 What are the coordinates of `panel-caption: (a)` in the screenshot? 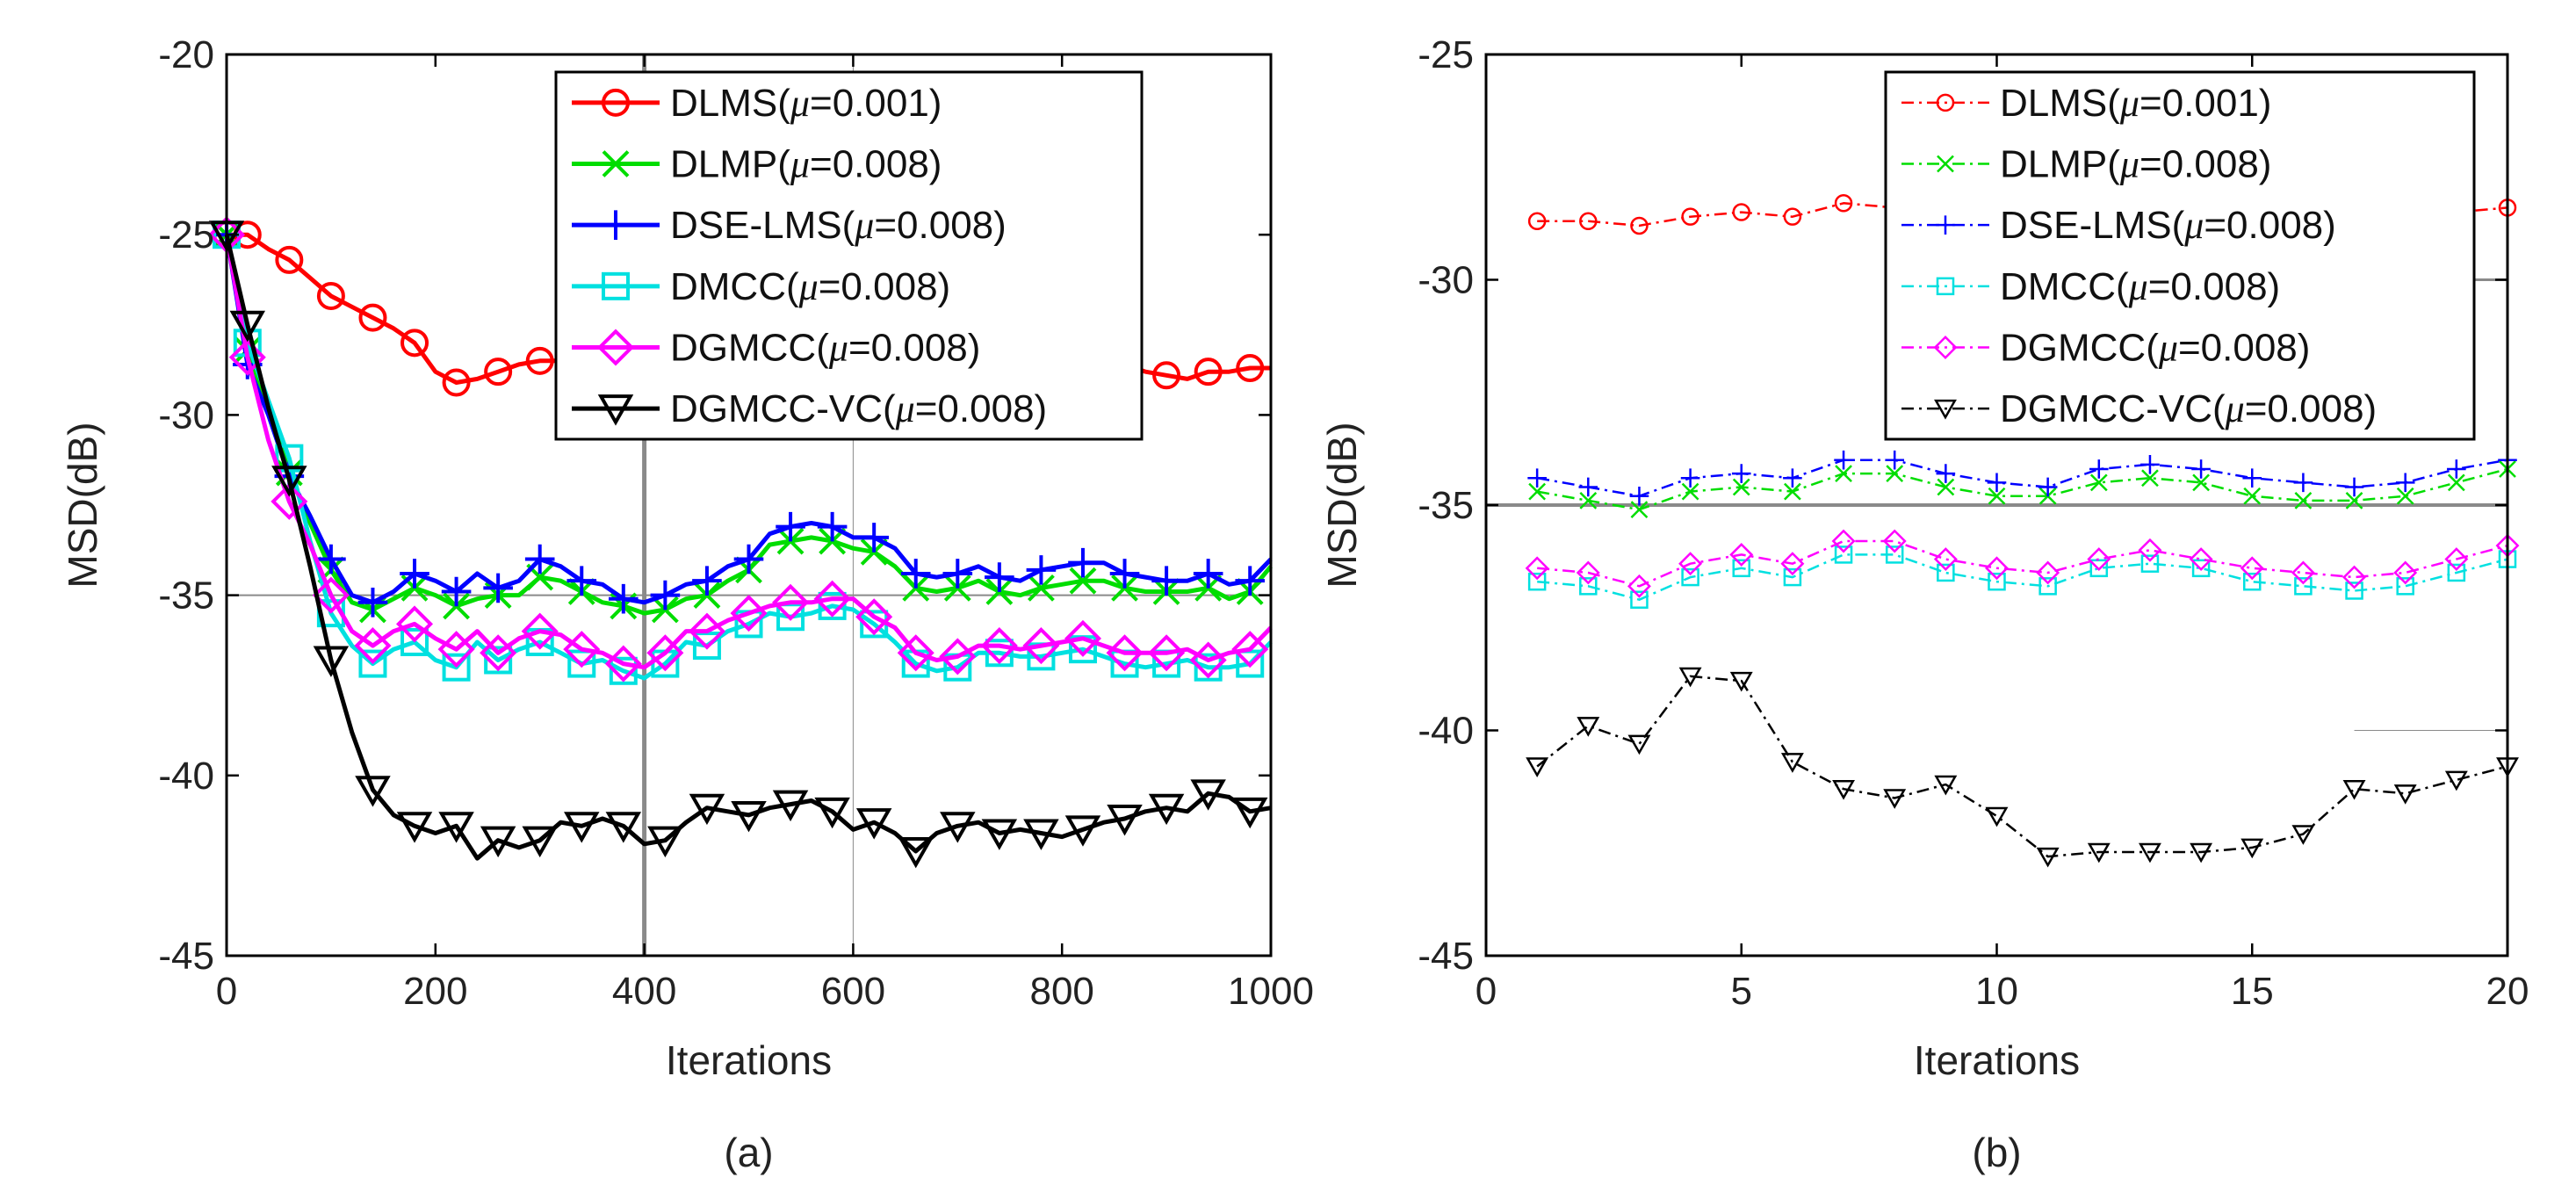 It's located at (748, 1152).